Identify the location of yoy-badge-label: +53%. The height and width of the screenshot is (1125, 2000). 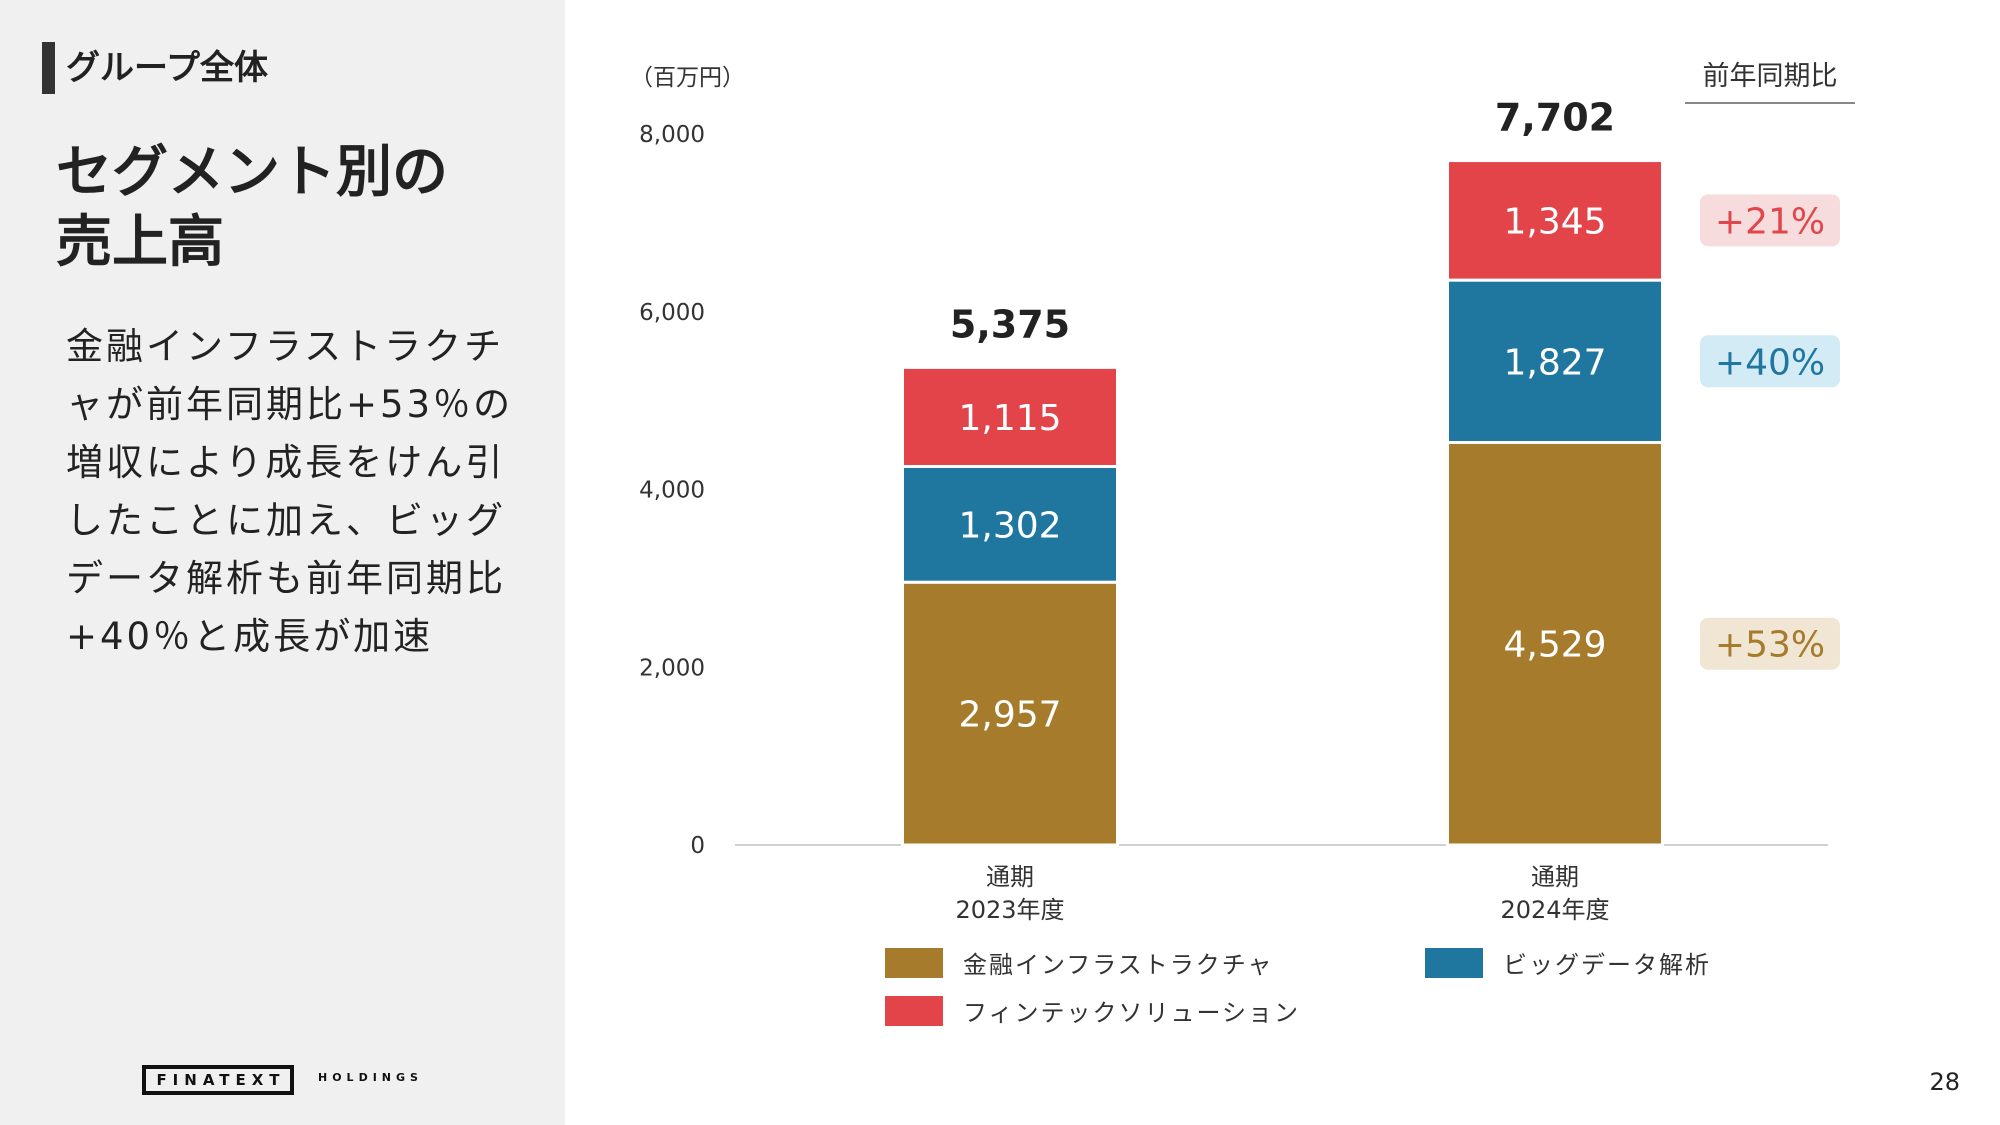
(1770, 645).